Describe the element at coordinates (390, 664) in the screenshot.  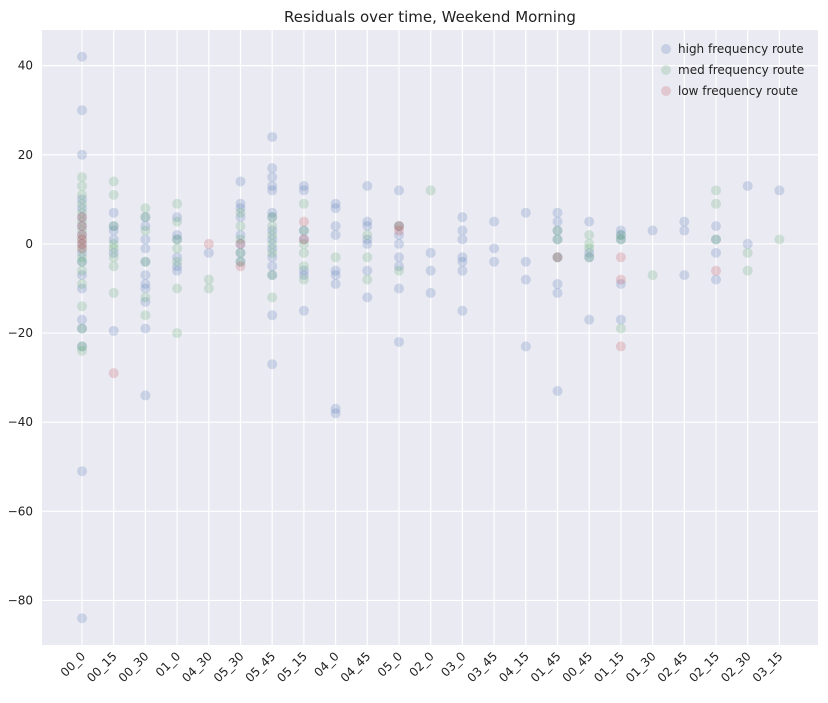
I see `x-tick-label: 05_0` at that location.